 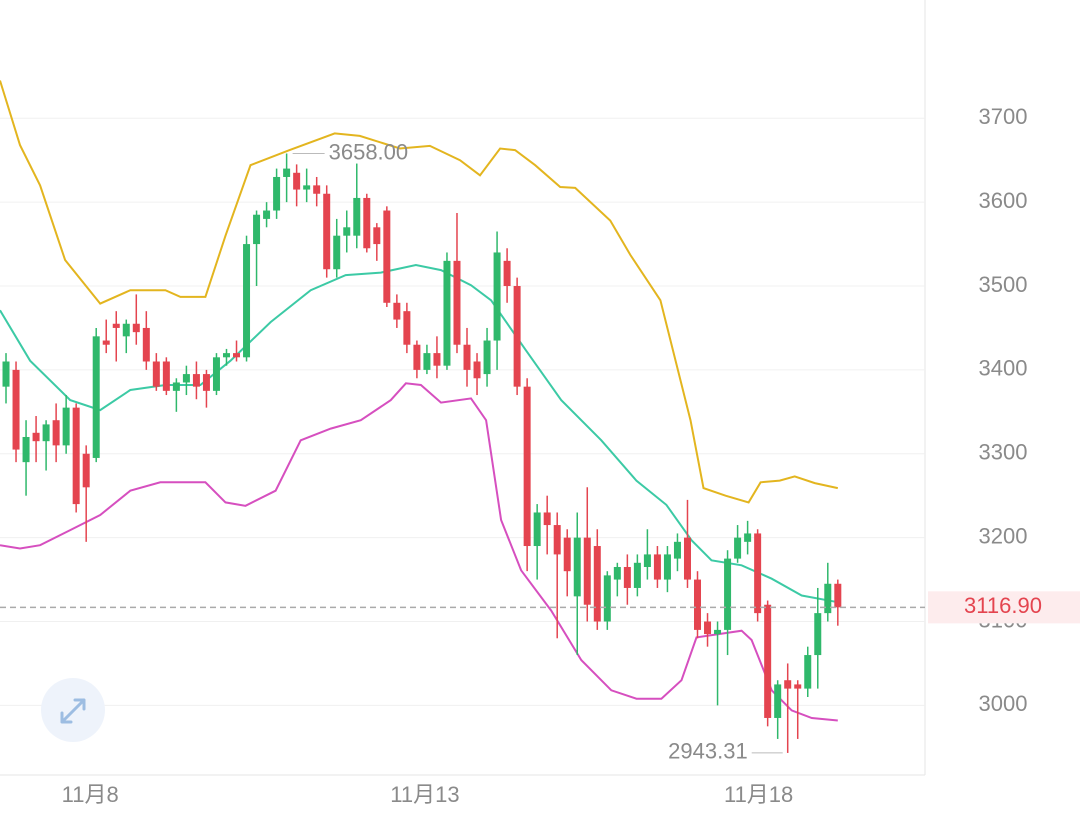 I want to click on y-tick-label: 3400, so click(x=1003, y=368).